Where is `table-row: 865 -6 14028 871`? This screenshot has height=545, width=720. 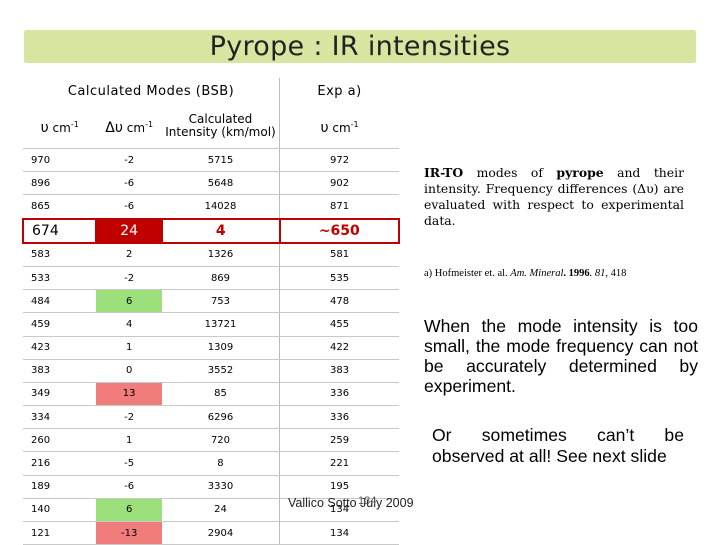 table-row: 865 -6 14028 871 is located at coordinates (211, 207).